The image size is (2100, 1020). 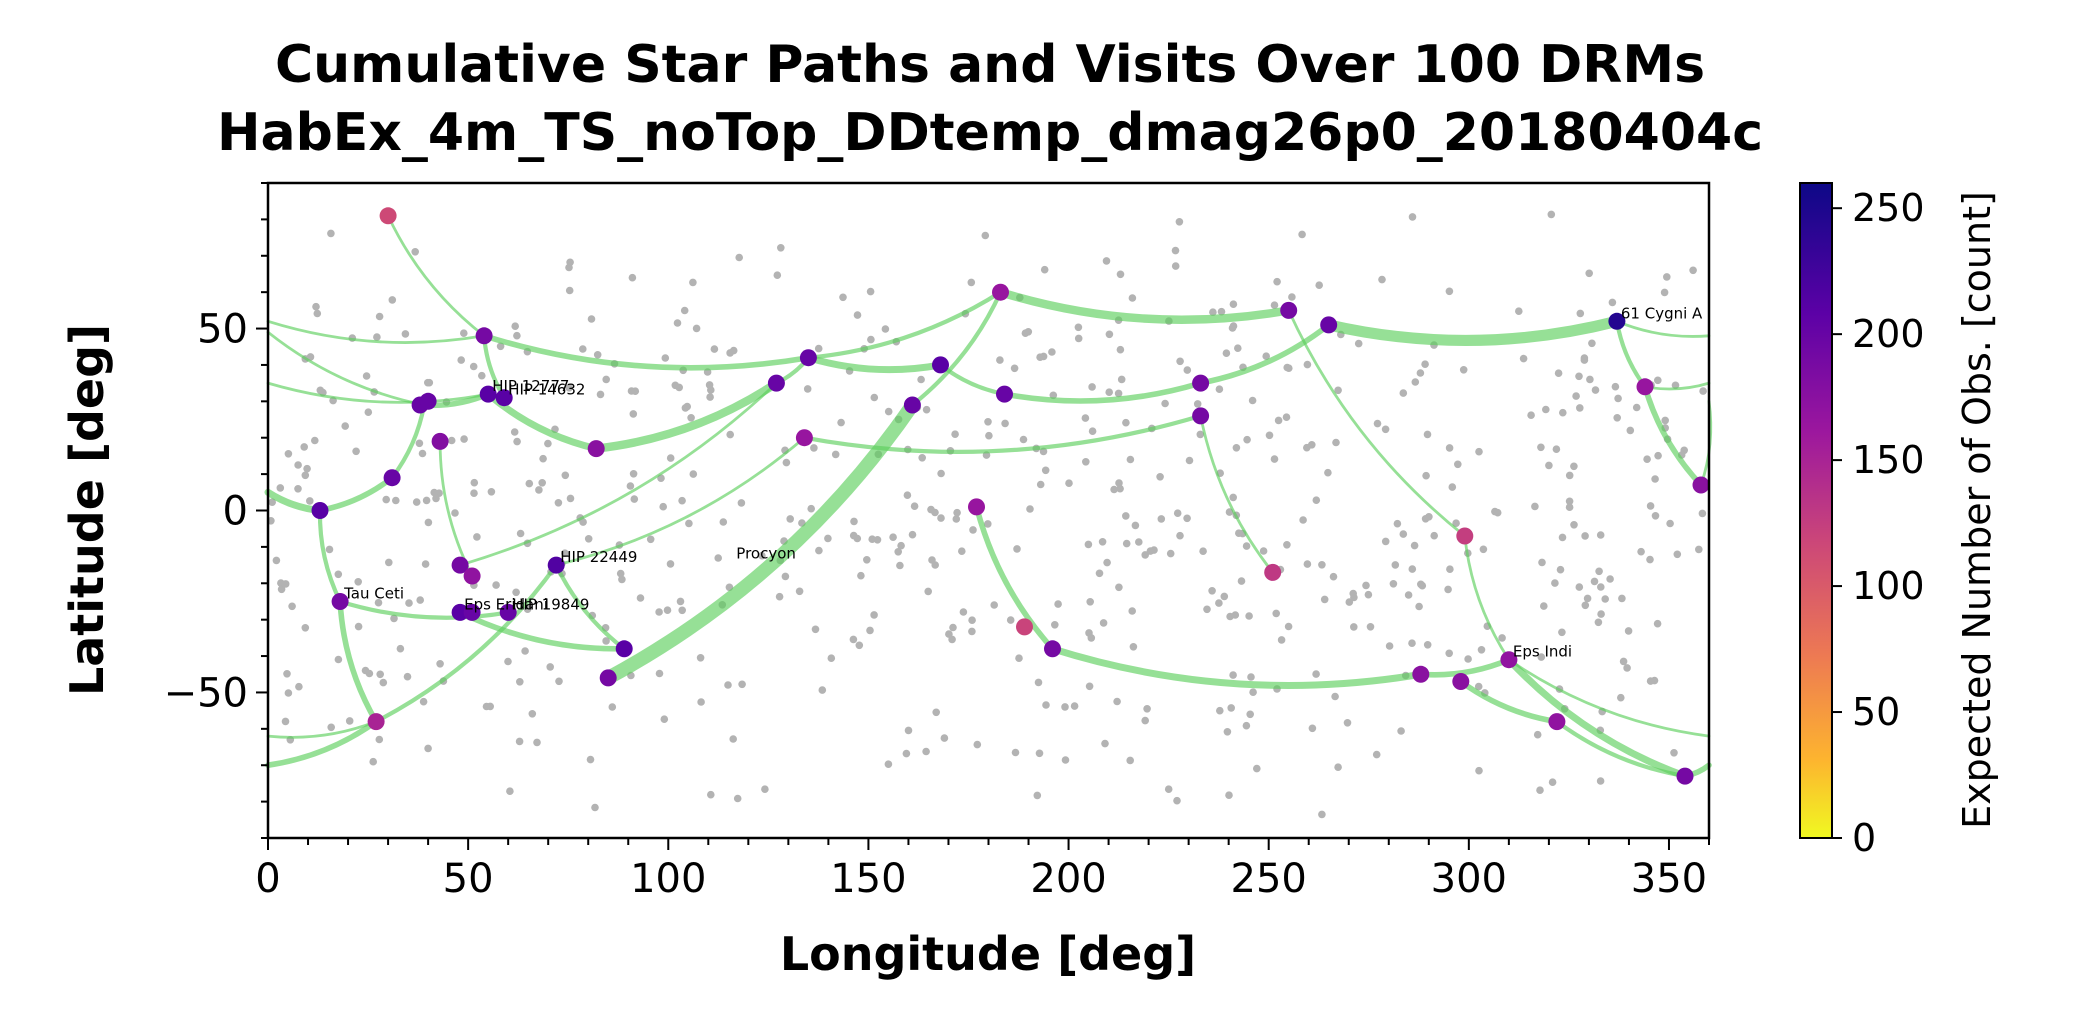 What do you see at coordinates (1888, 208) in the screenshot?
I see `colorbar-tick-label: 250` at bounding box center [1888, 208].